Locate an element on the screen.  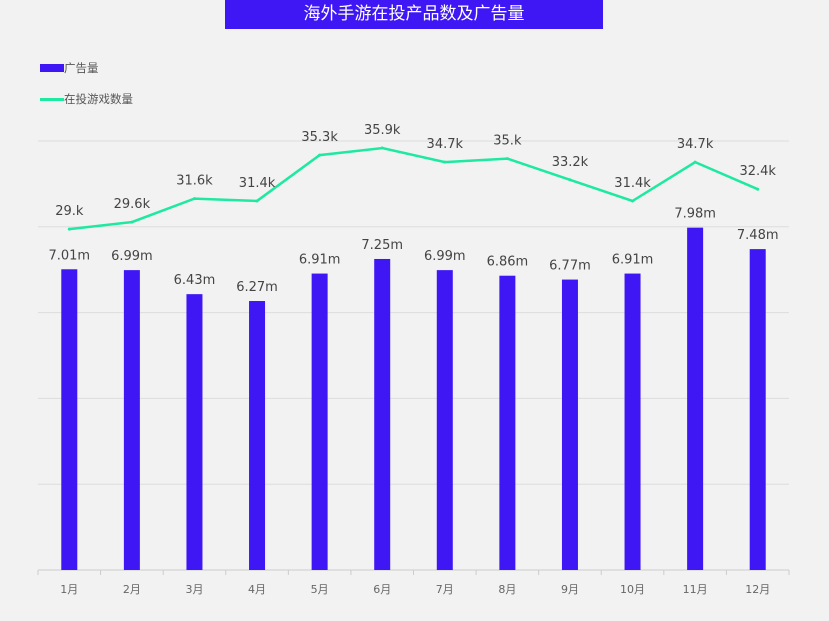
line-data-label: 31.6k is located at coordinates (194, 181).